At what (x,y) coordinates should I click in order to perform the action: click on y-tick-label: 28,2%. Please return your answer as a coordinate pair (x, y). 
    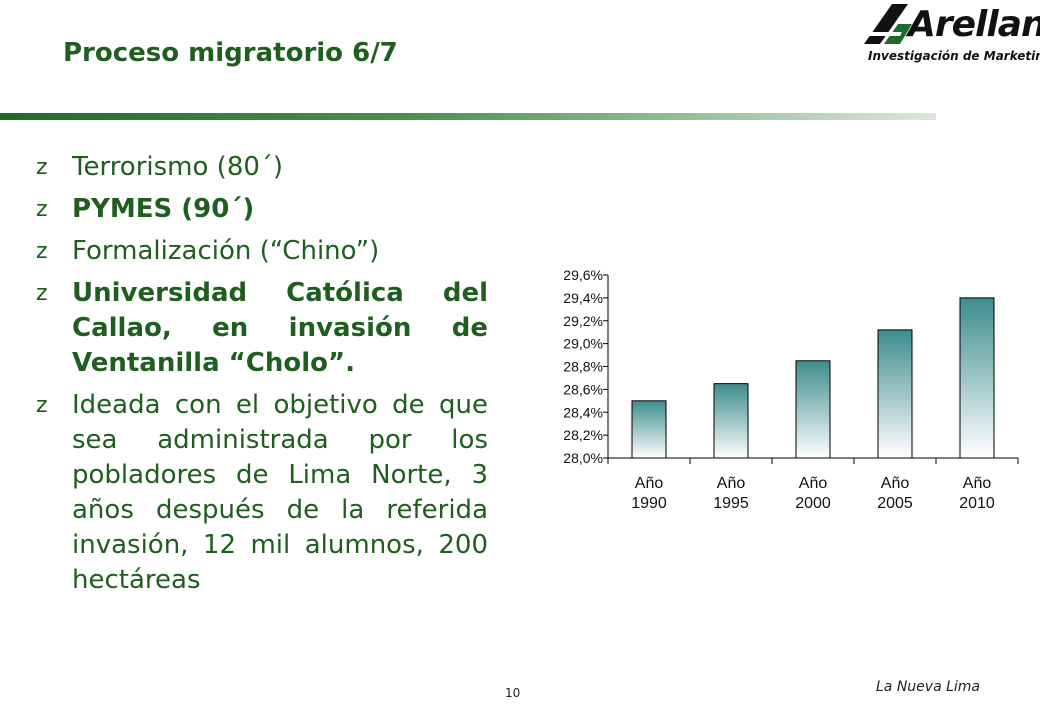
    Looking at the image, I should click on (583, 435).